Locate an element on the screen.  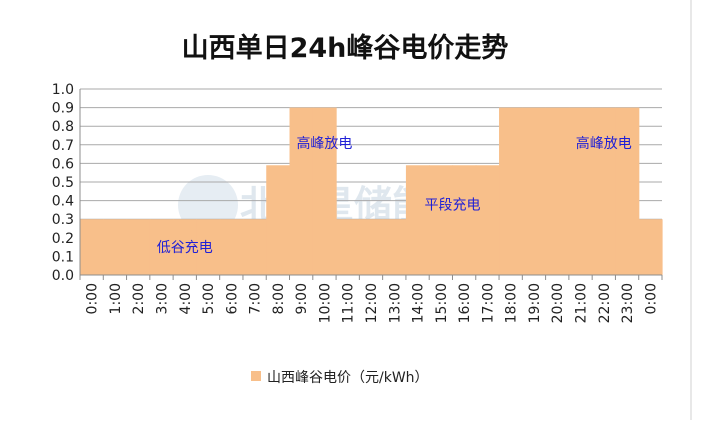
x-tick-label: 16:00 is located at coordinates (465, 303).